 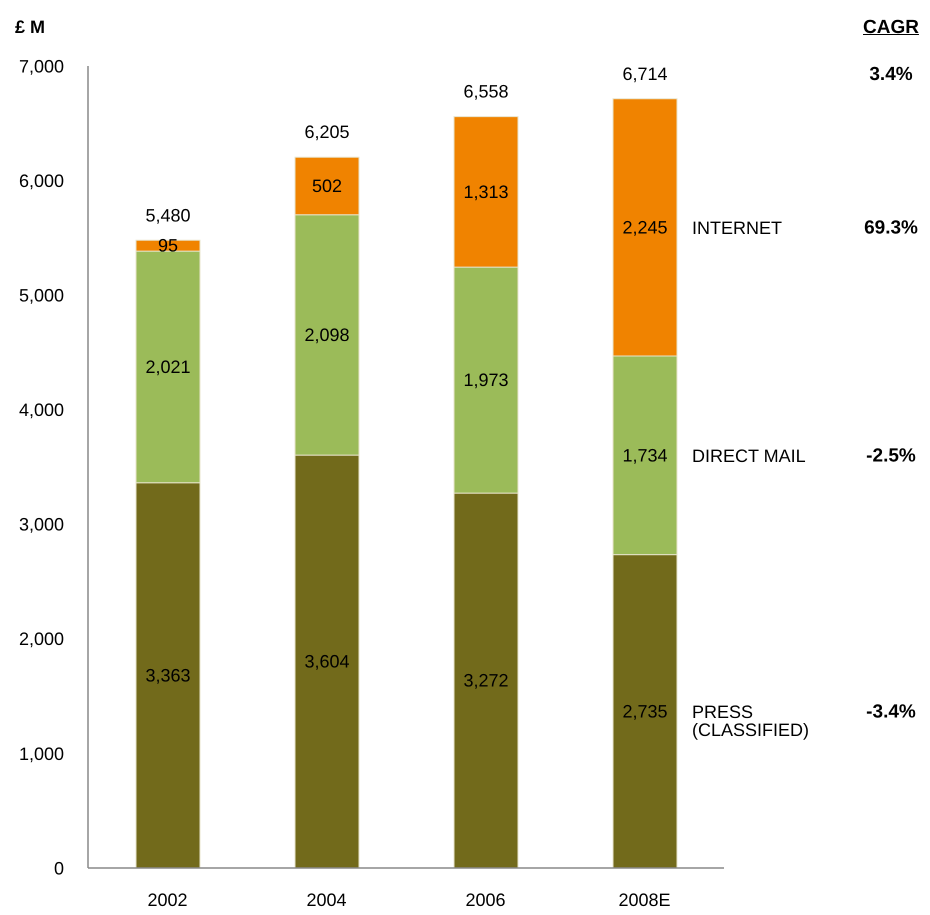 I want to click on y-tick-label: 5,000, so click(x=41, y=296).